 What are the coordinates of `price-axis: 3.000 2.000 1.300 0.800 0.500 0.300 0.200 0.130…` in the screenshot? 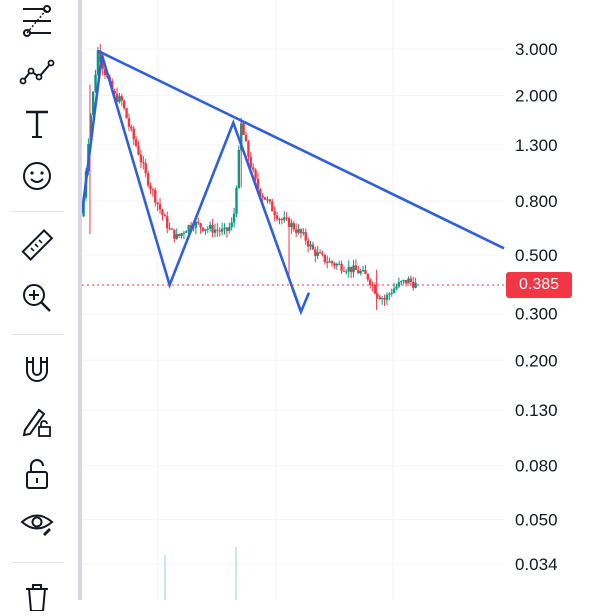 It's located at (536, 307).